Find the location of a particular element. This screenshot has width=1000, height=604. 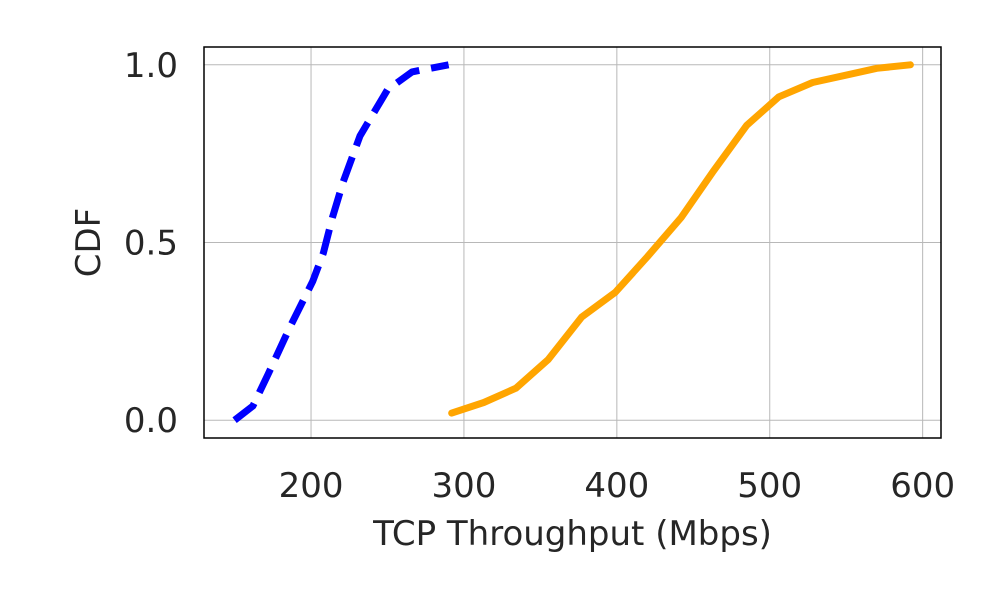

y-axis-label: CDF is located at coordinates (89, 242).